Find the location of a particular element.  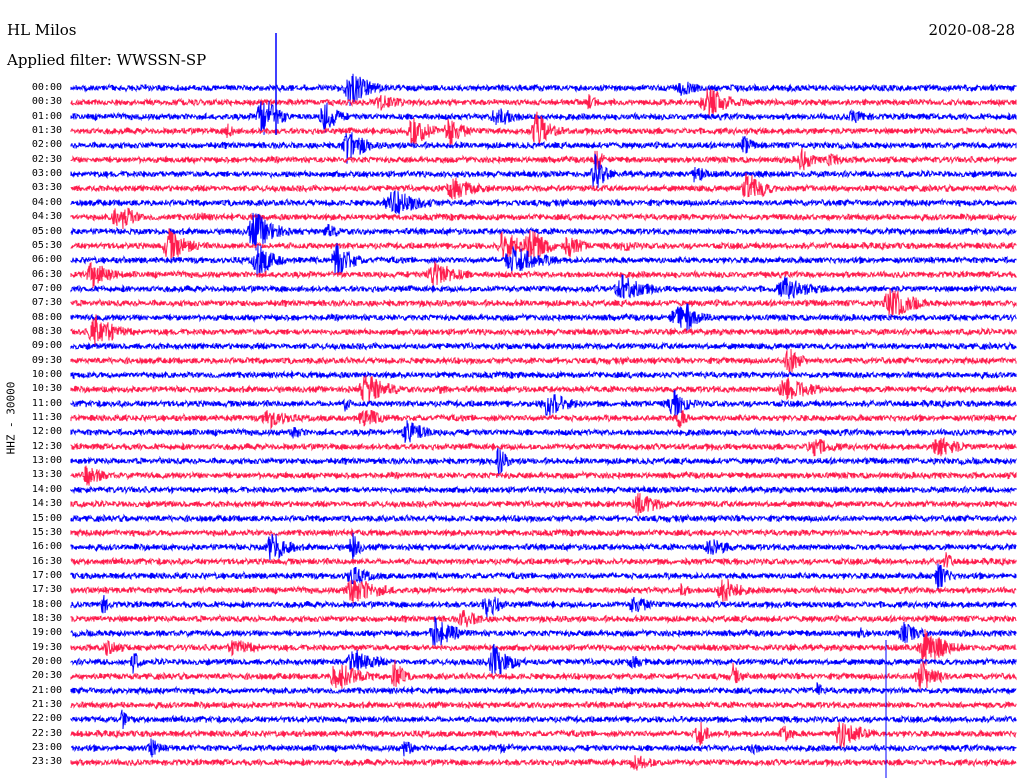

time-tick-label: 05:00 is located at coordinates (46, 231).